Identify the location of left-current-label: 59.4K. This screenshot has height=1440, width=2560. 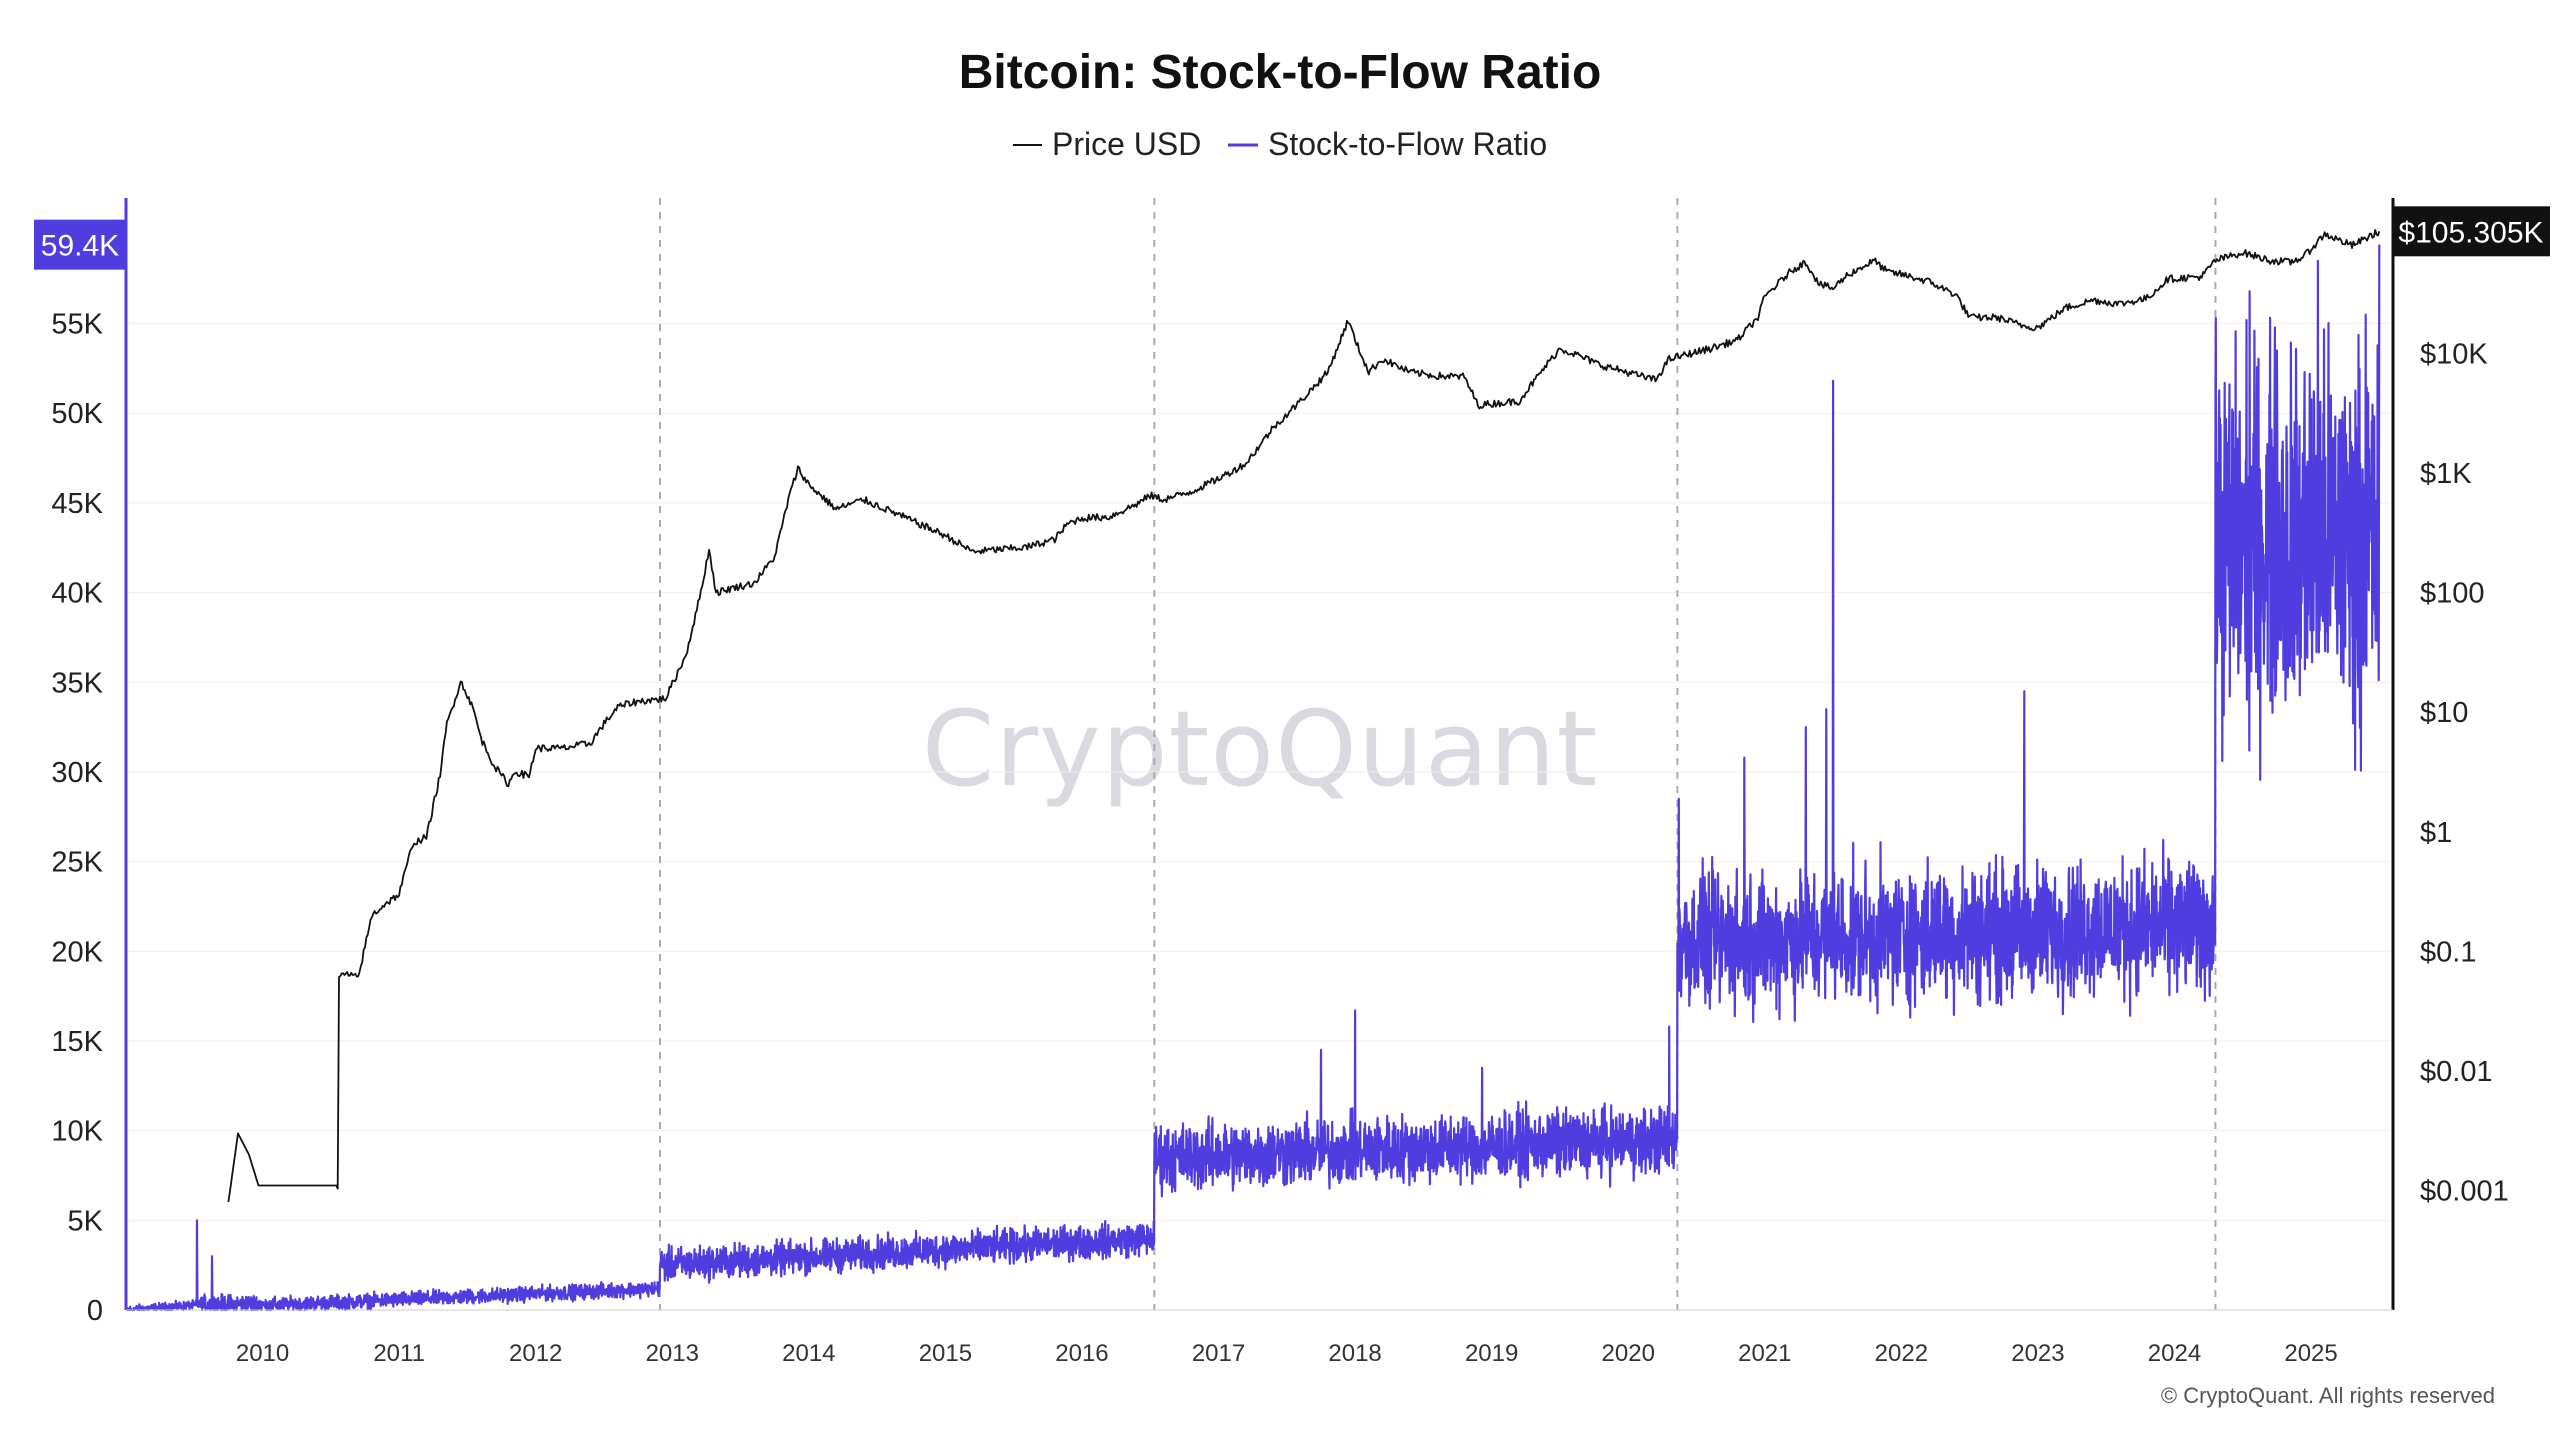
(80, 246).